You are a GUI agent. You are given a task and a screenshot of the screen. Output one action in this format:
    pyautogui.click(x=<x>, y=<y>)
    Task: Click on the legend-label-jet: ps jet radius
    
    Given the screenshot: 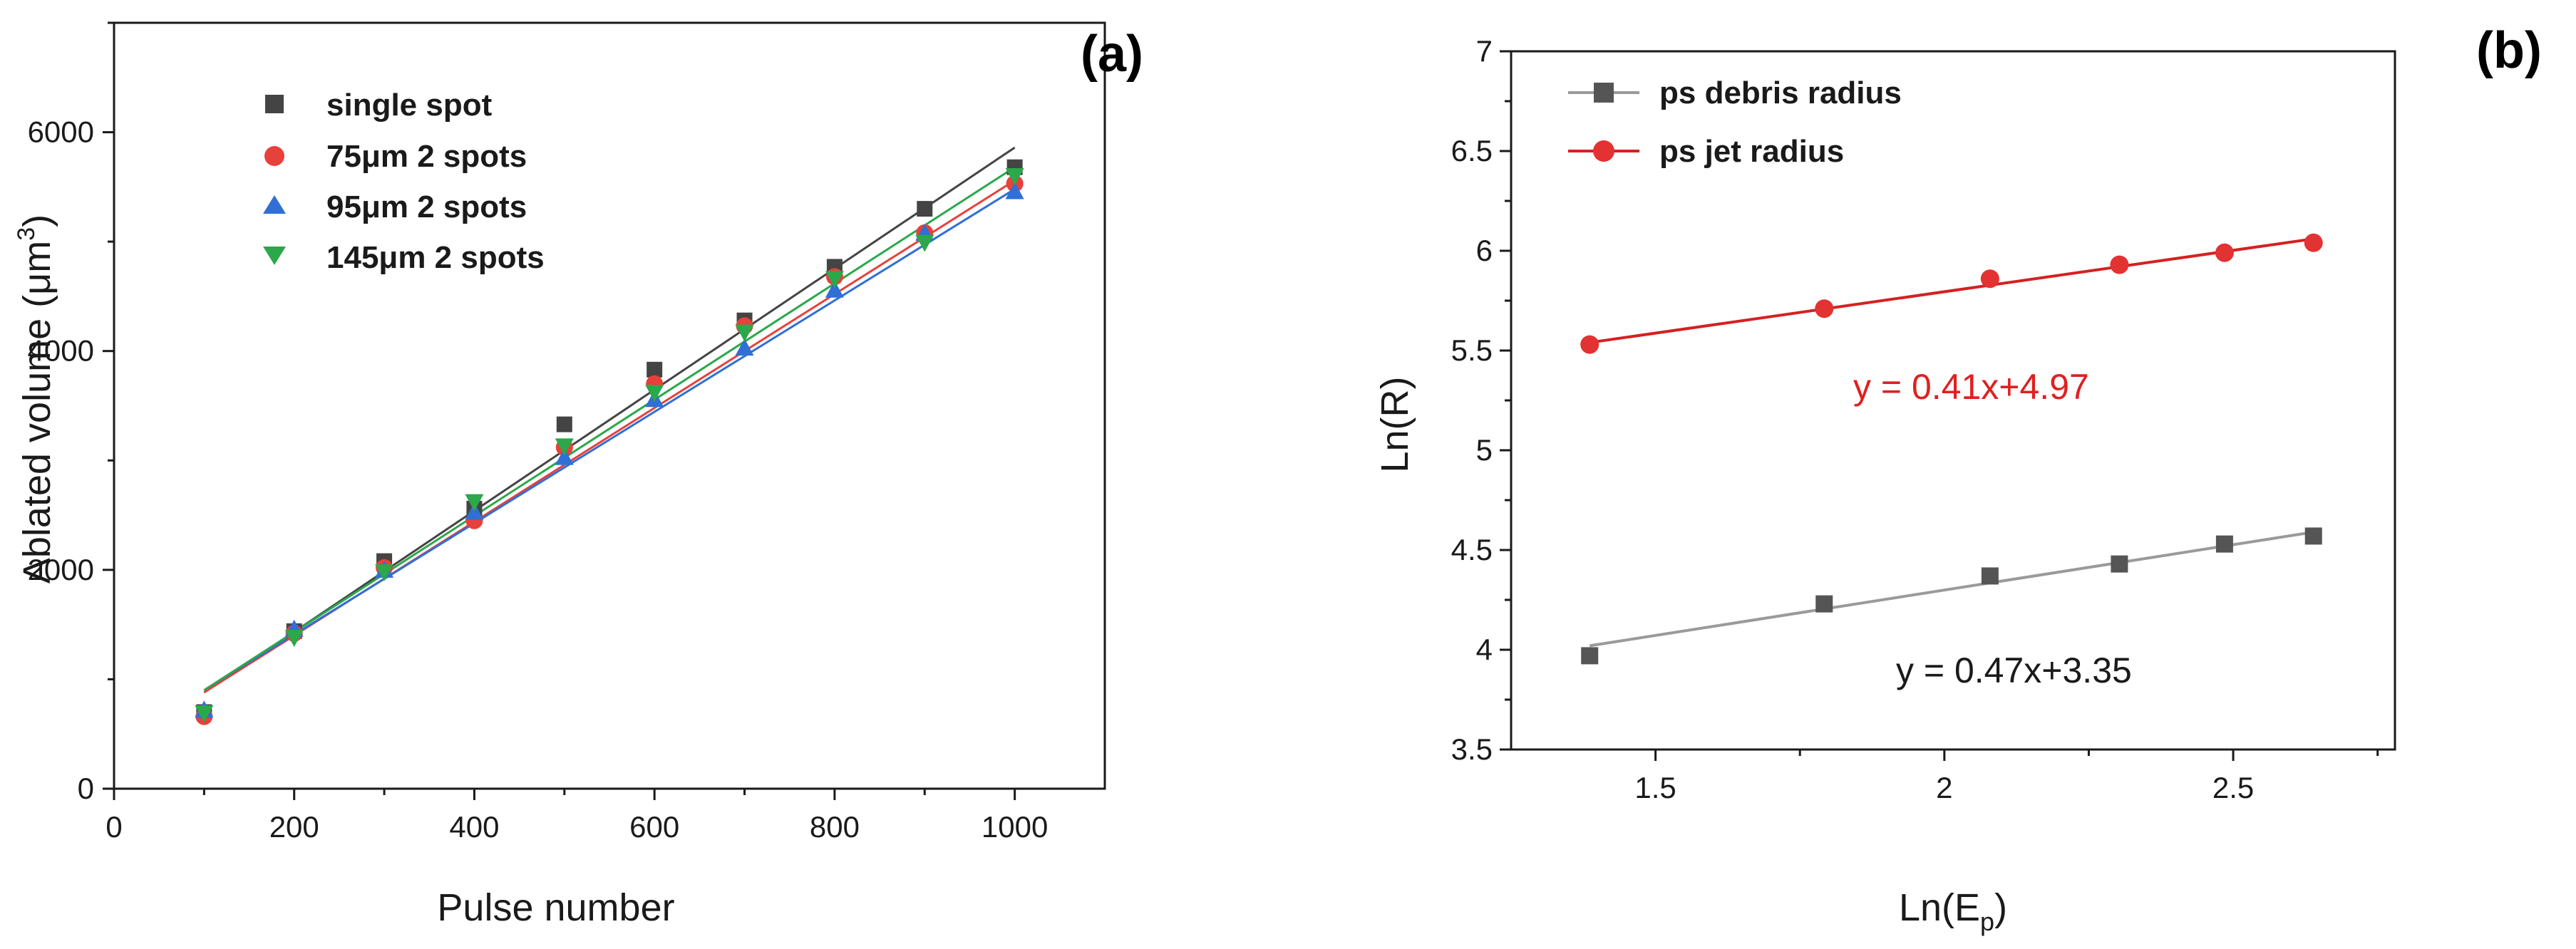 What is the action you would take?
    pyautogui.click(x=1751, y=151)
    